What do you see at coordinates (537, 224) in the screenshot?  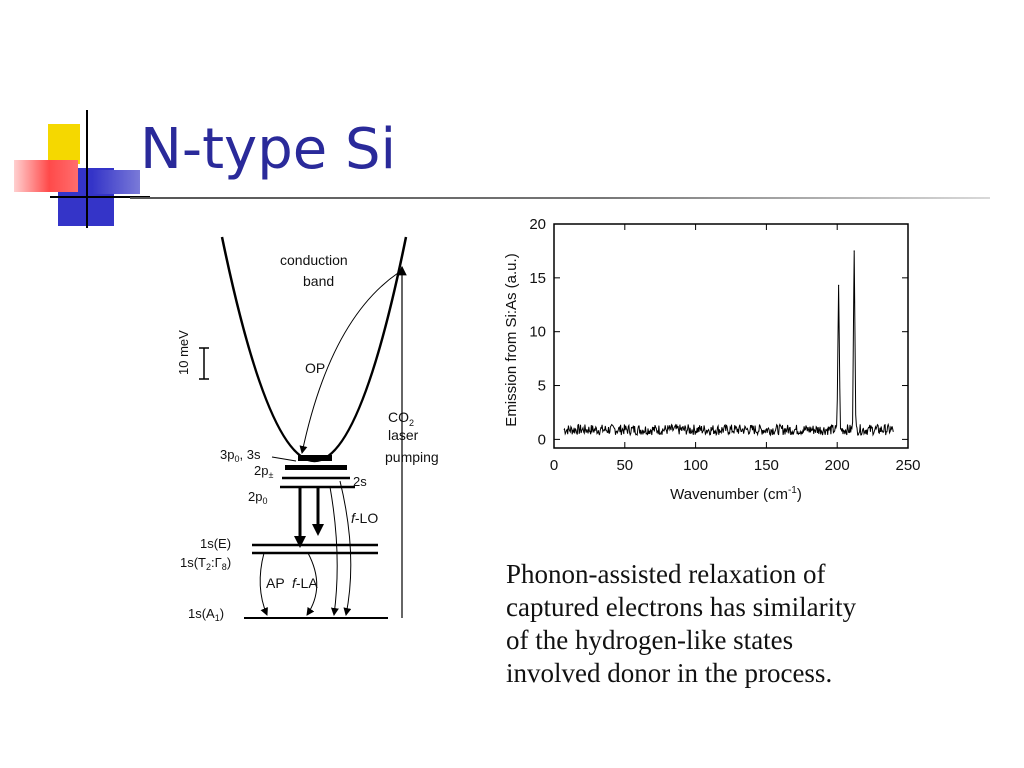 I see `y-tick-label: 20` at bounding box center [537, 224].